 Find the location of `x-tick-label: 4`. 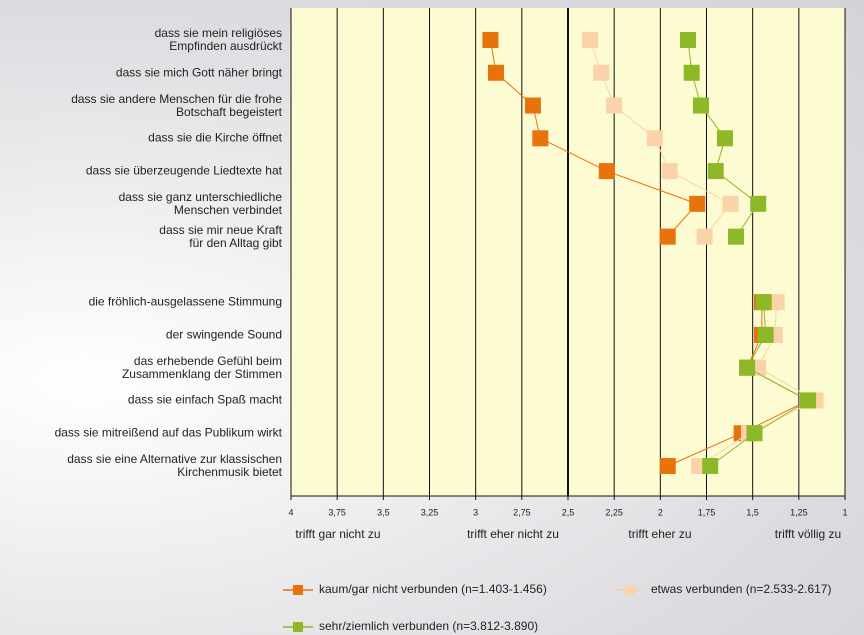

x-tick-label: 4 is located at coordinates (290, 512).